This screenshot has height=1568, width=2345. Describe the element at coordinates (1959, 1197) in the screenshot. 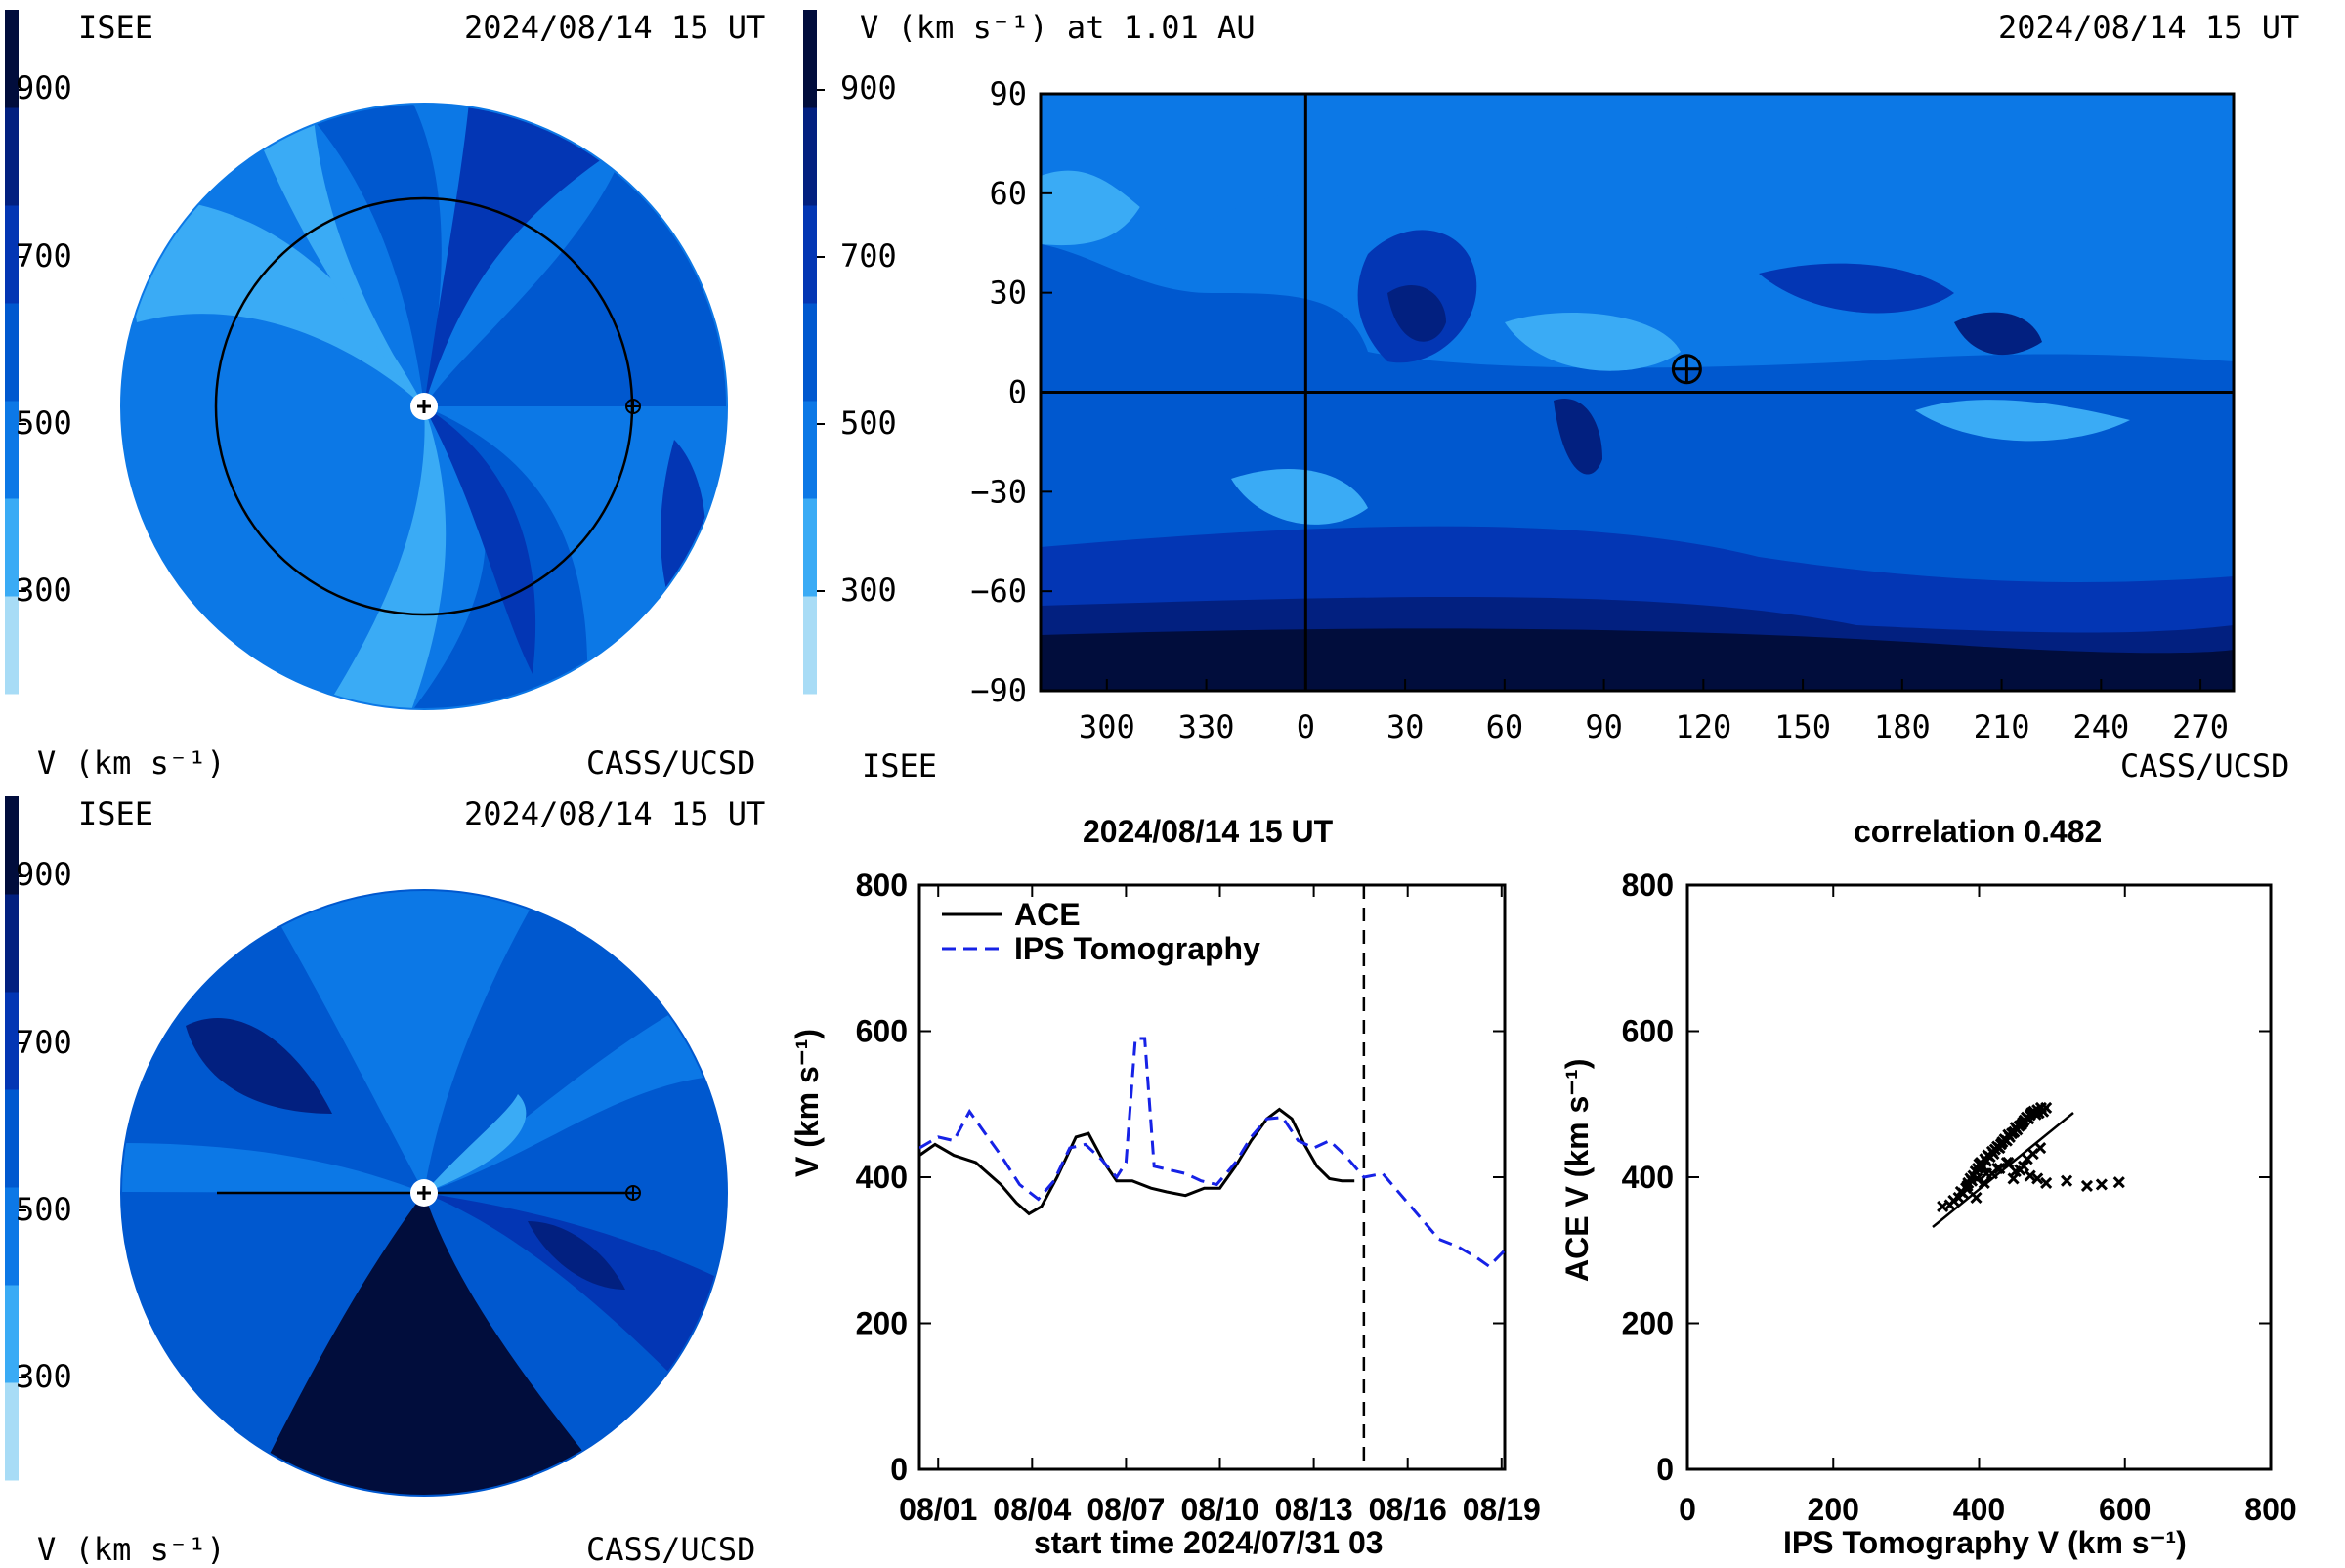

I see `scatter-plot: 0 200 400 600 800 0 200 400 600 800` at that location.